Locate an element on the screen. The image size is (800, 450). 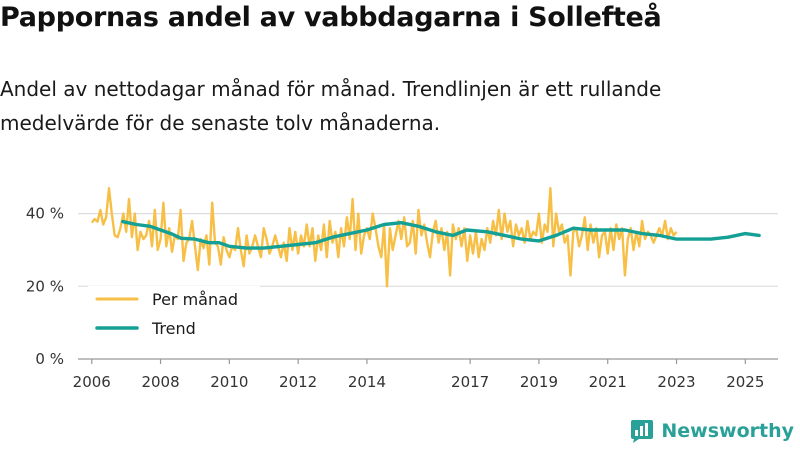
bar-chart-logo-icon is located at coordinates (642, 431).